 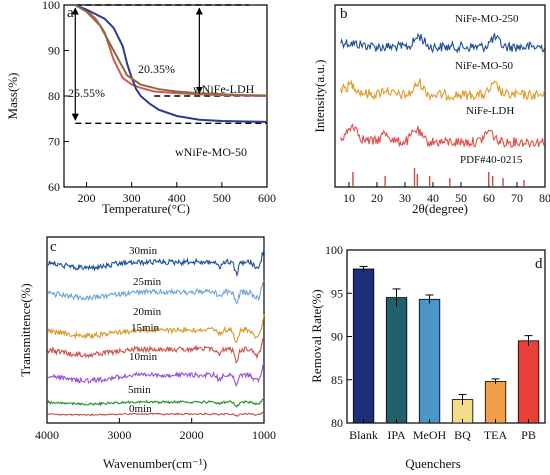 I want to click on panel-a-xtick-label: 500, so click(x=222, y=198).